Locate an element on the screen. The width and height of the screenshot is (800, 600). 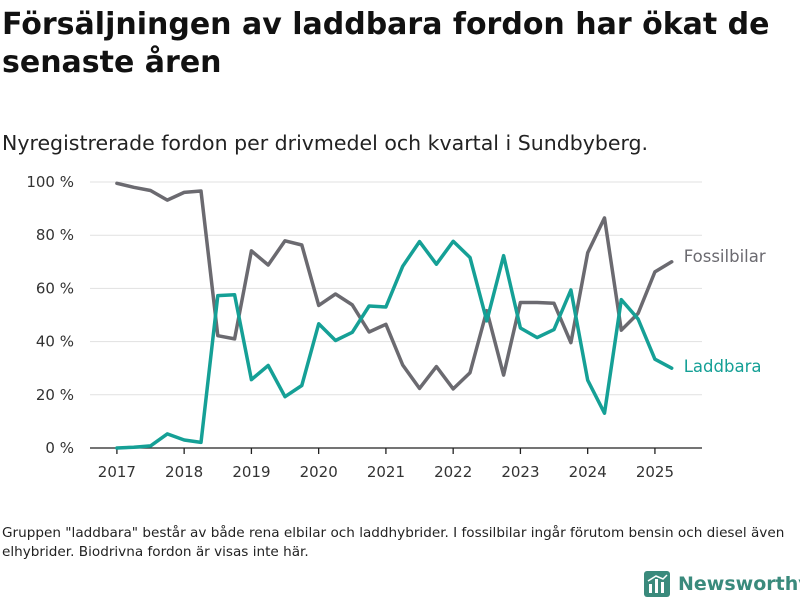
y-tick-label: 40 % is located at coordinates (55, 342).